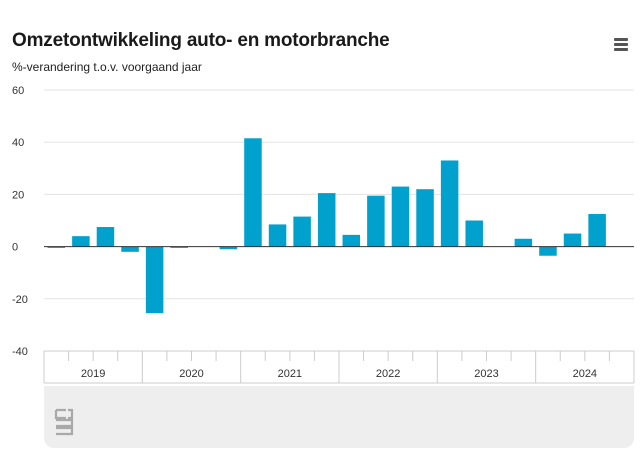 The height and width of the screenshot is (459, 644). What do you see at coordinates (64, 422) in the screenshot?
I see `cbs-logo-icon` at bounding box center [64, 422].